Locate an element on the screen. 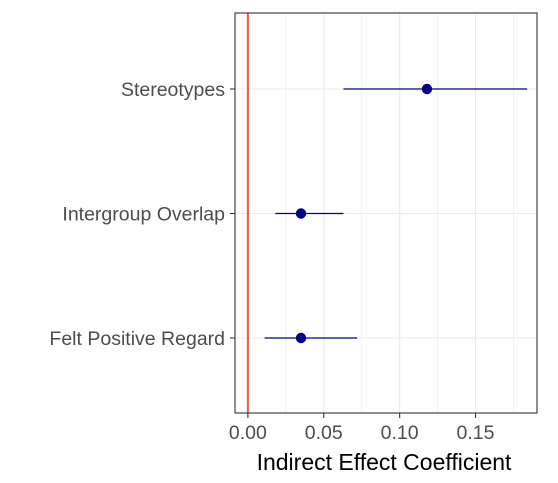 This screenshot has width=558, height=483. x-axis-title: Indirect Effect Coefficient is located at coordinates (384, 462).